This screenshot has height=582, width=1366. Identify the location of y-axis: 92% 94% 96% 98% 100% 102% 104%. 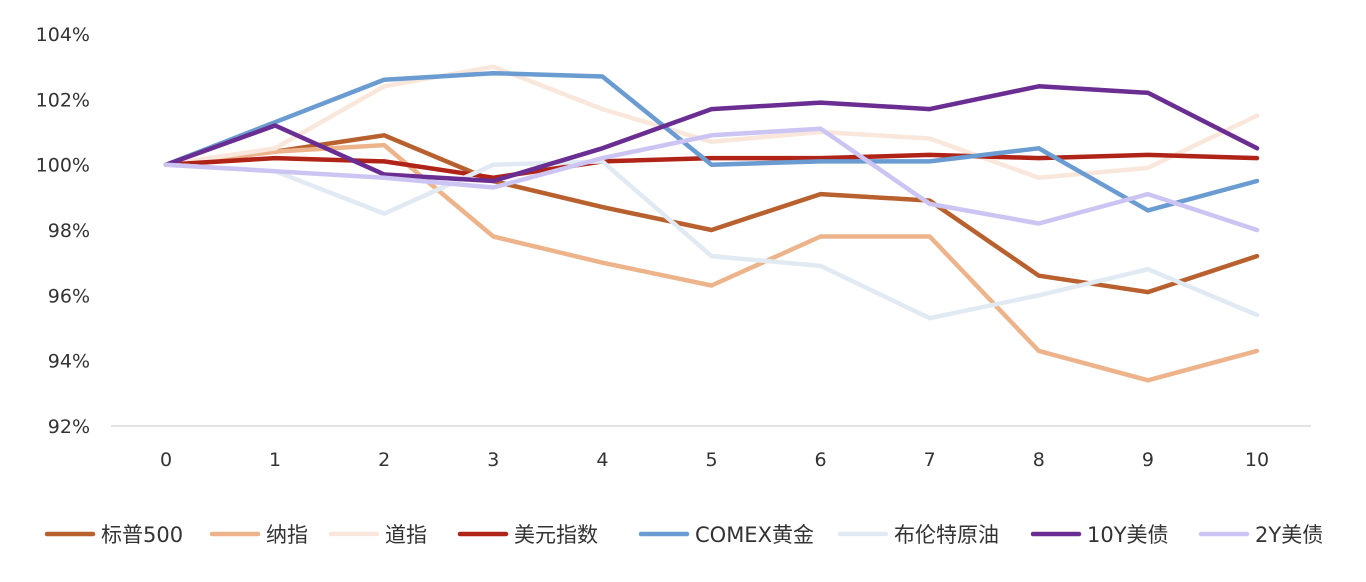
(63, 231).